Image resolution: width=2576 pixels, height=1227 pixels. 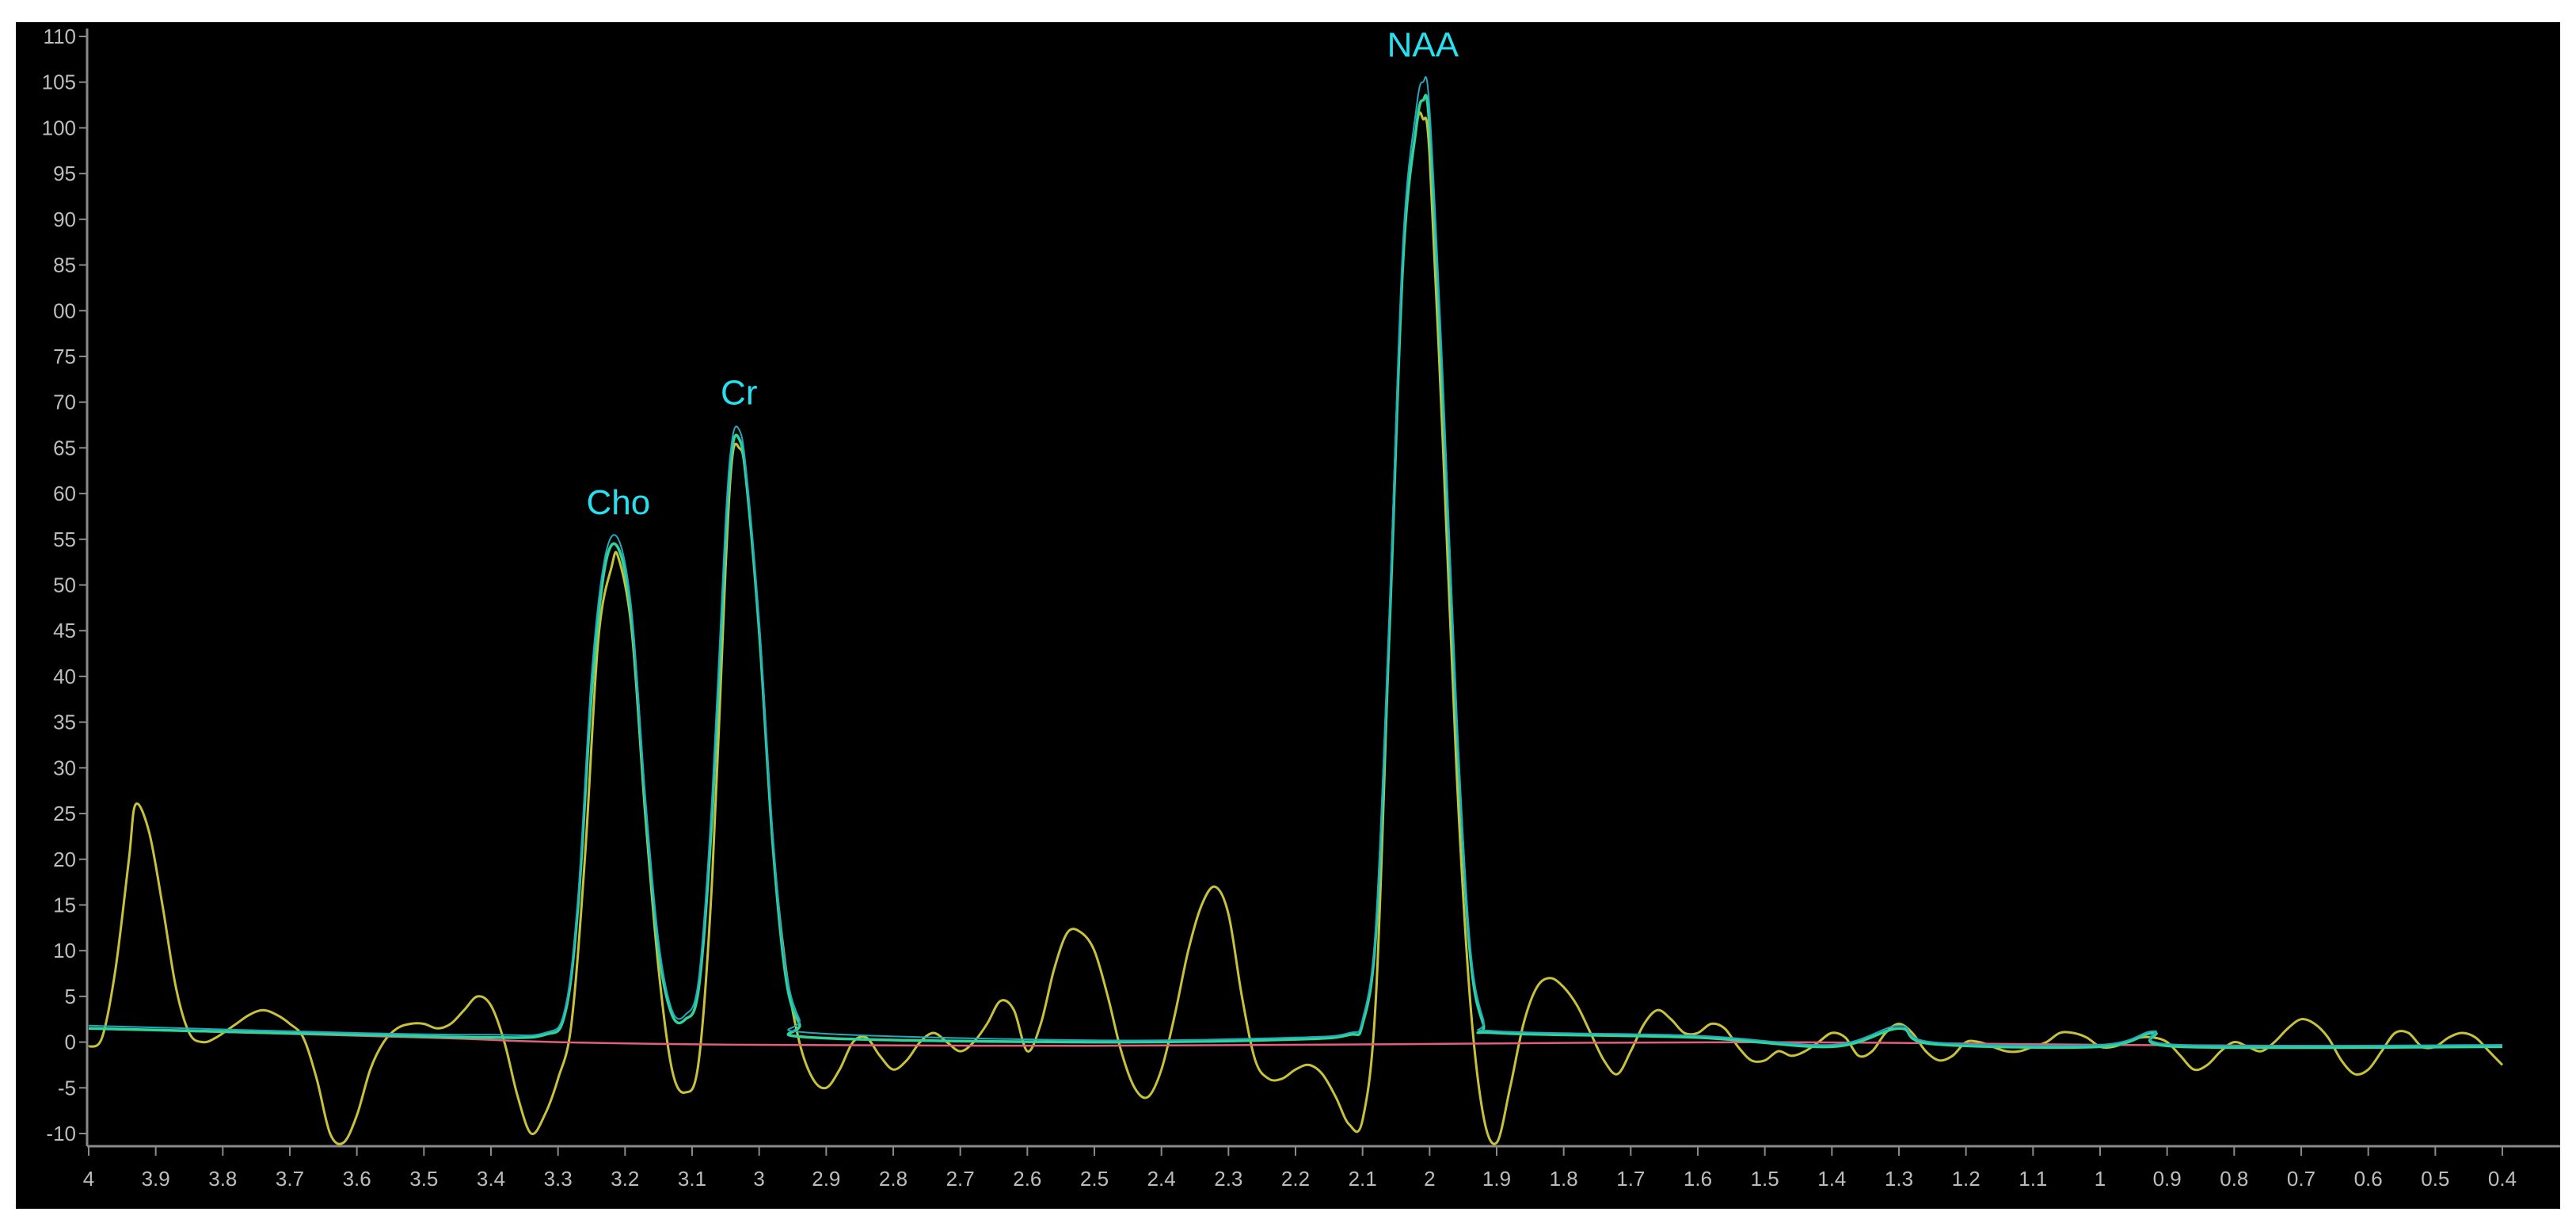 What do you see at coordinates (1698, 1179) in the screenshot?
I see `x-tick-label: 1.6` at bounding box center [1698, 1179].